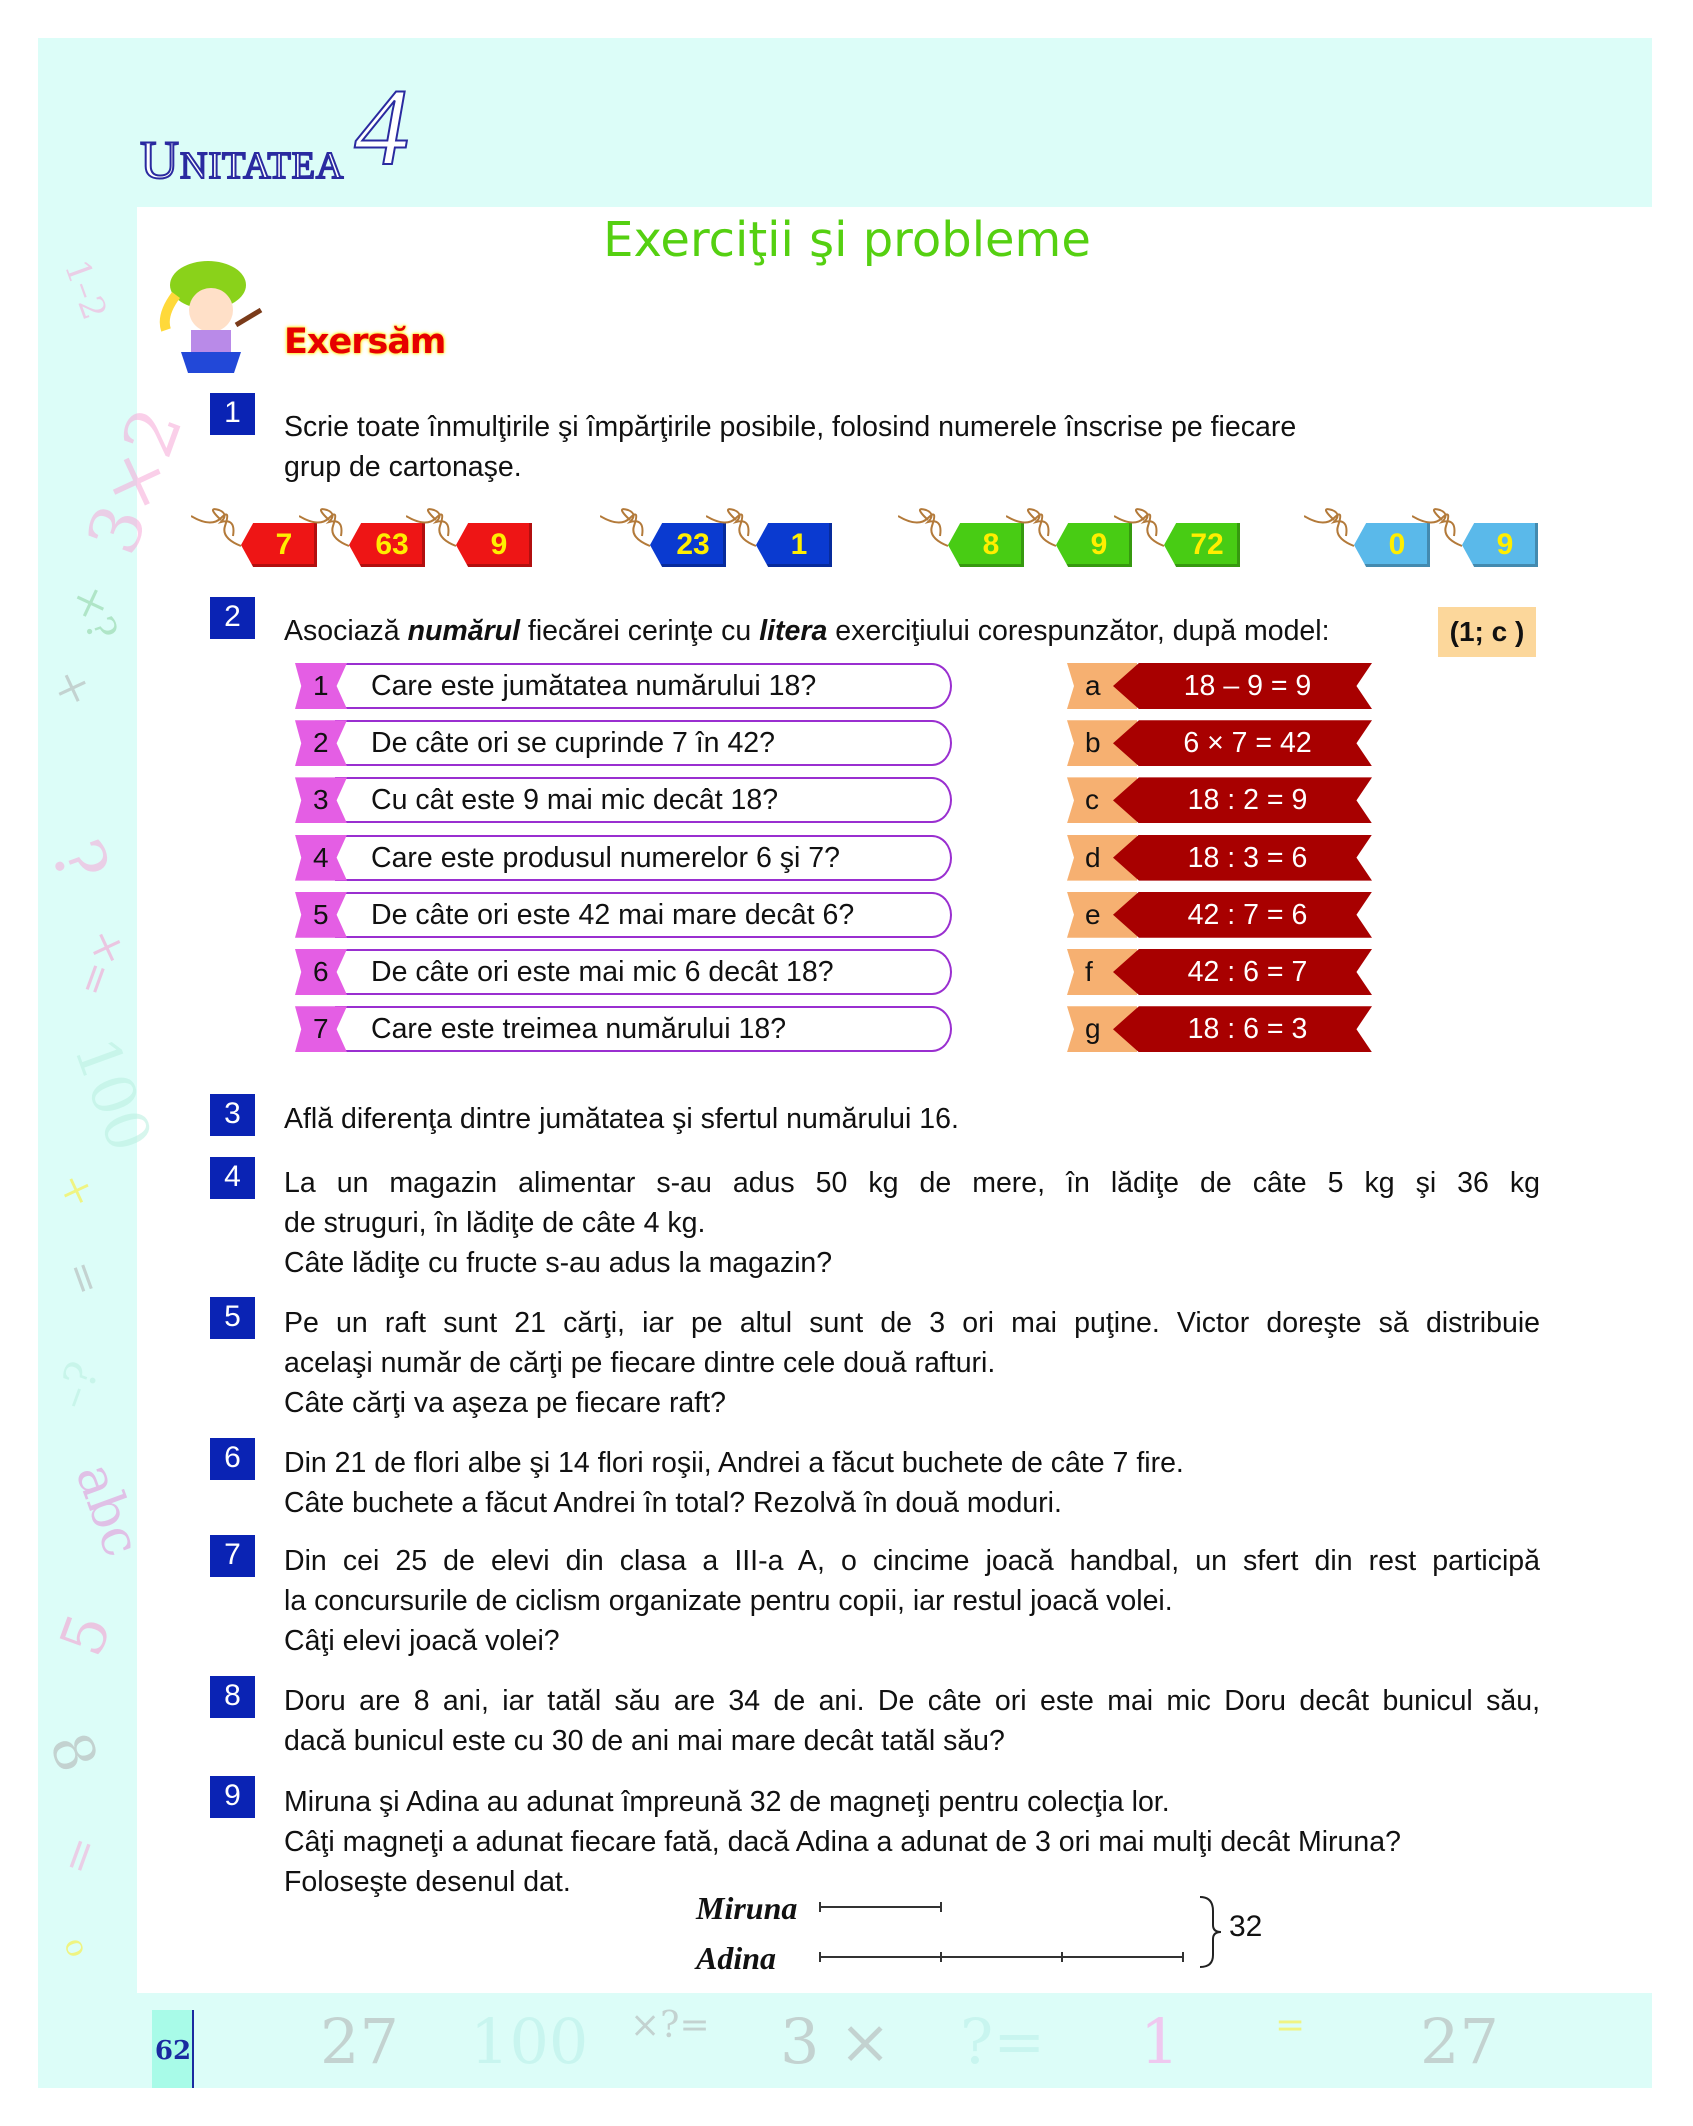 The image size is (1693, 2126). What do you see at coordinates (991, 544) in the screenshot?
I see `number-card-value: 8` at bounding box center [991, 544].